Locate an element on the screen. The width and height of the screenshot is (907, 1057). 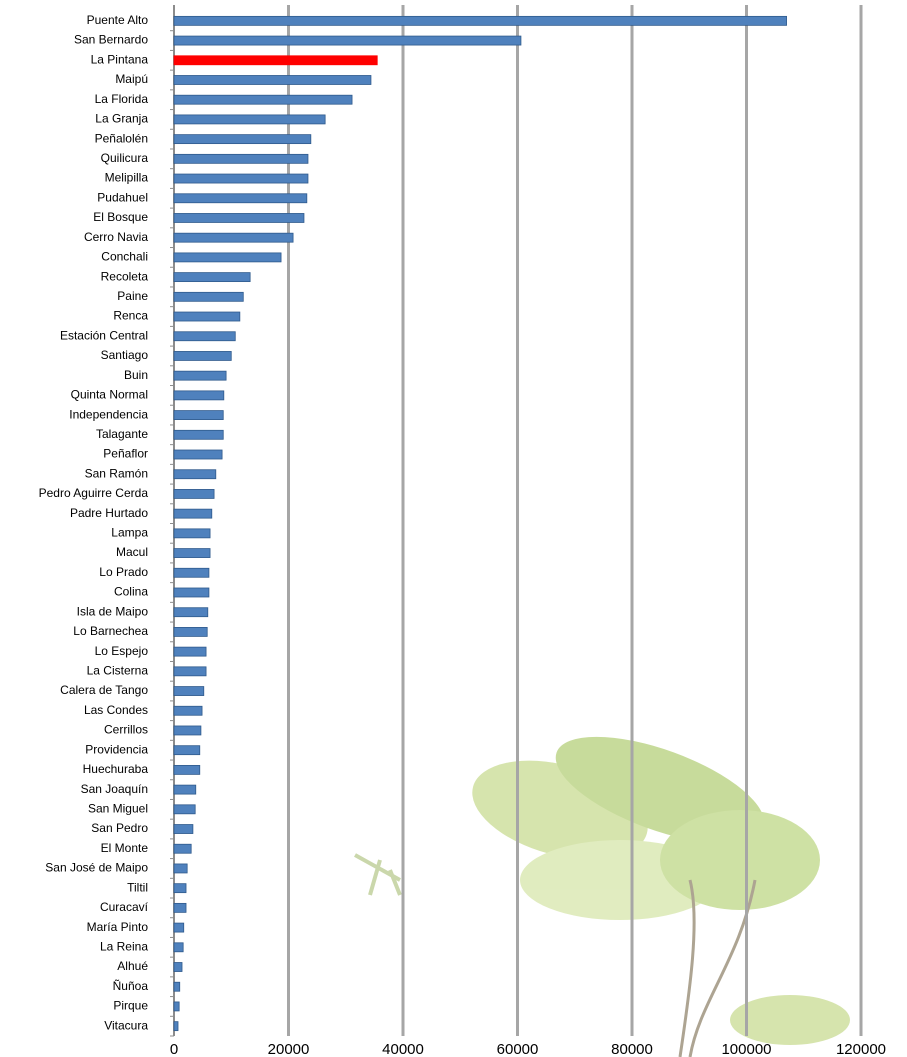
x-tick-label: 120000 is located at coordinates (861, 1049).